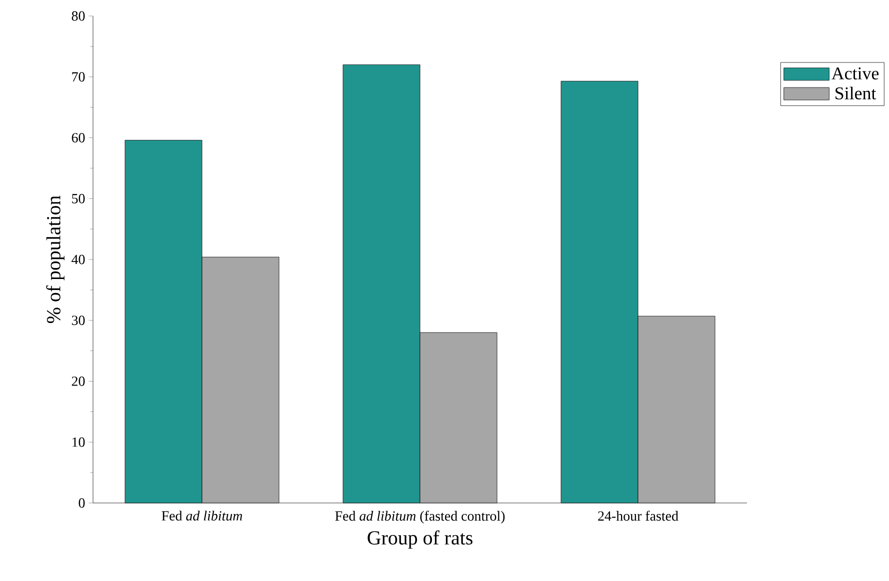  Describe the element at coordinates (855, 73) in the screenshot. I see `legend-label: Active` at that location.